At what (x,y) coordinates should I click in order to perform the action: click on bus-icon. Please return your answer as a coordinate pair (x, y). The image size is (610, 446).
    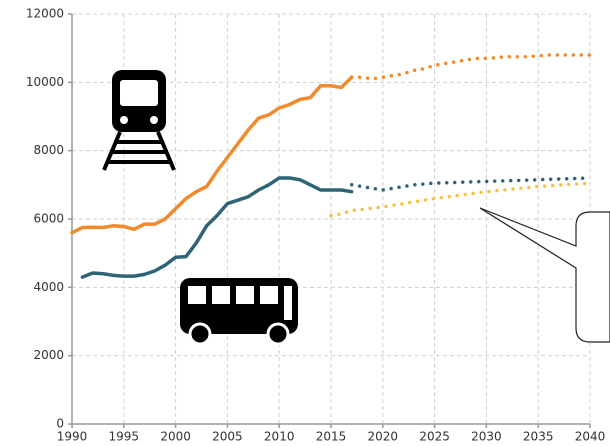
    Looking at the image, I should click on (239, 312).